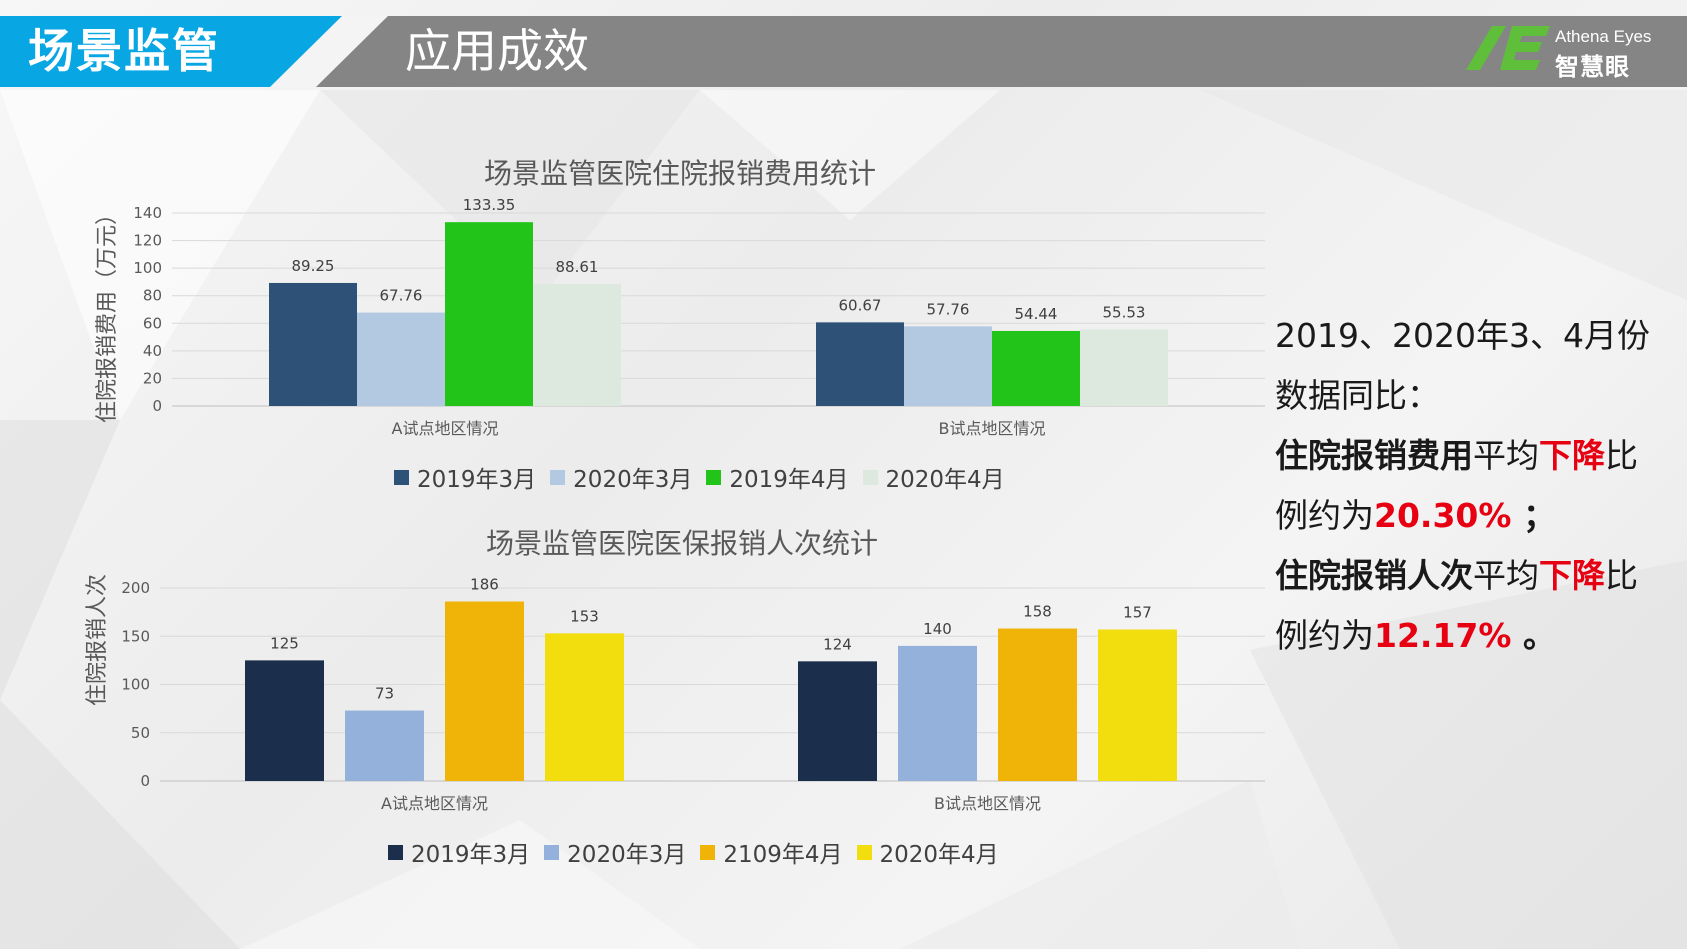 This screenshot has width=1687, height=949. I want to click on chart1-legend-label: 2019年3月, so click(477, 480).